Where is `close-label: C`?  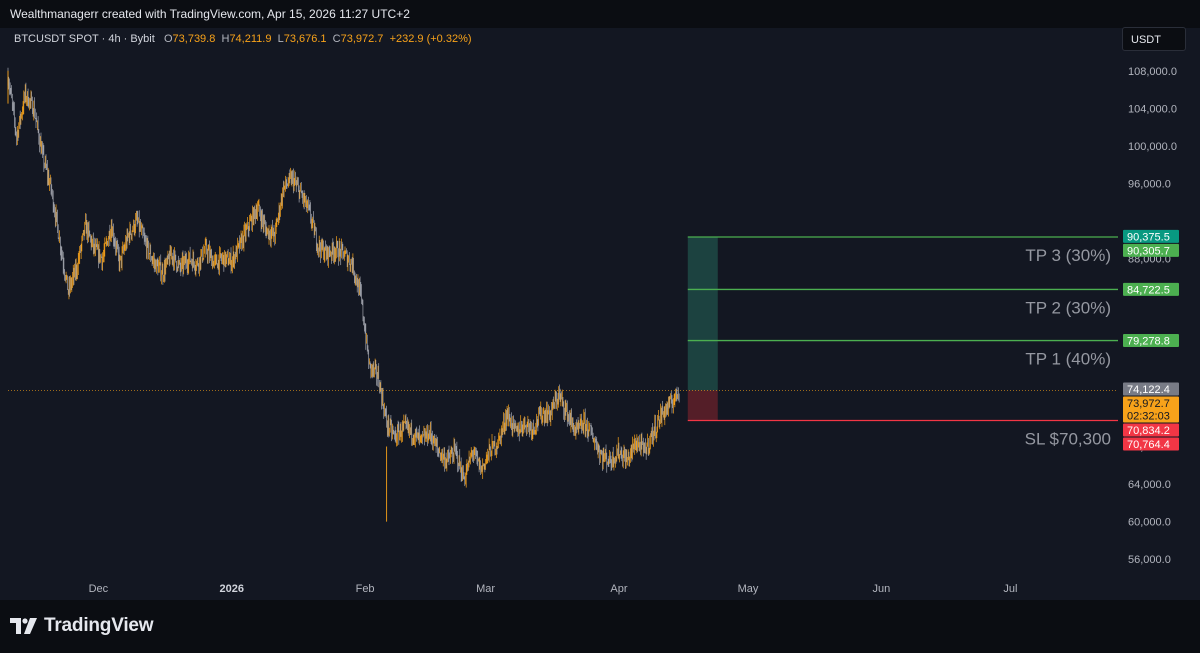 close-label: C is located at coordinates (336, 39).